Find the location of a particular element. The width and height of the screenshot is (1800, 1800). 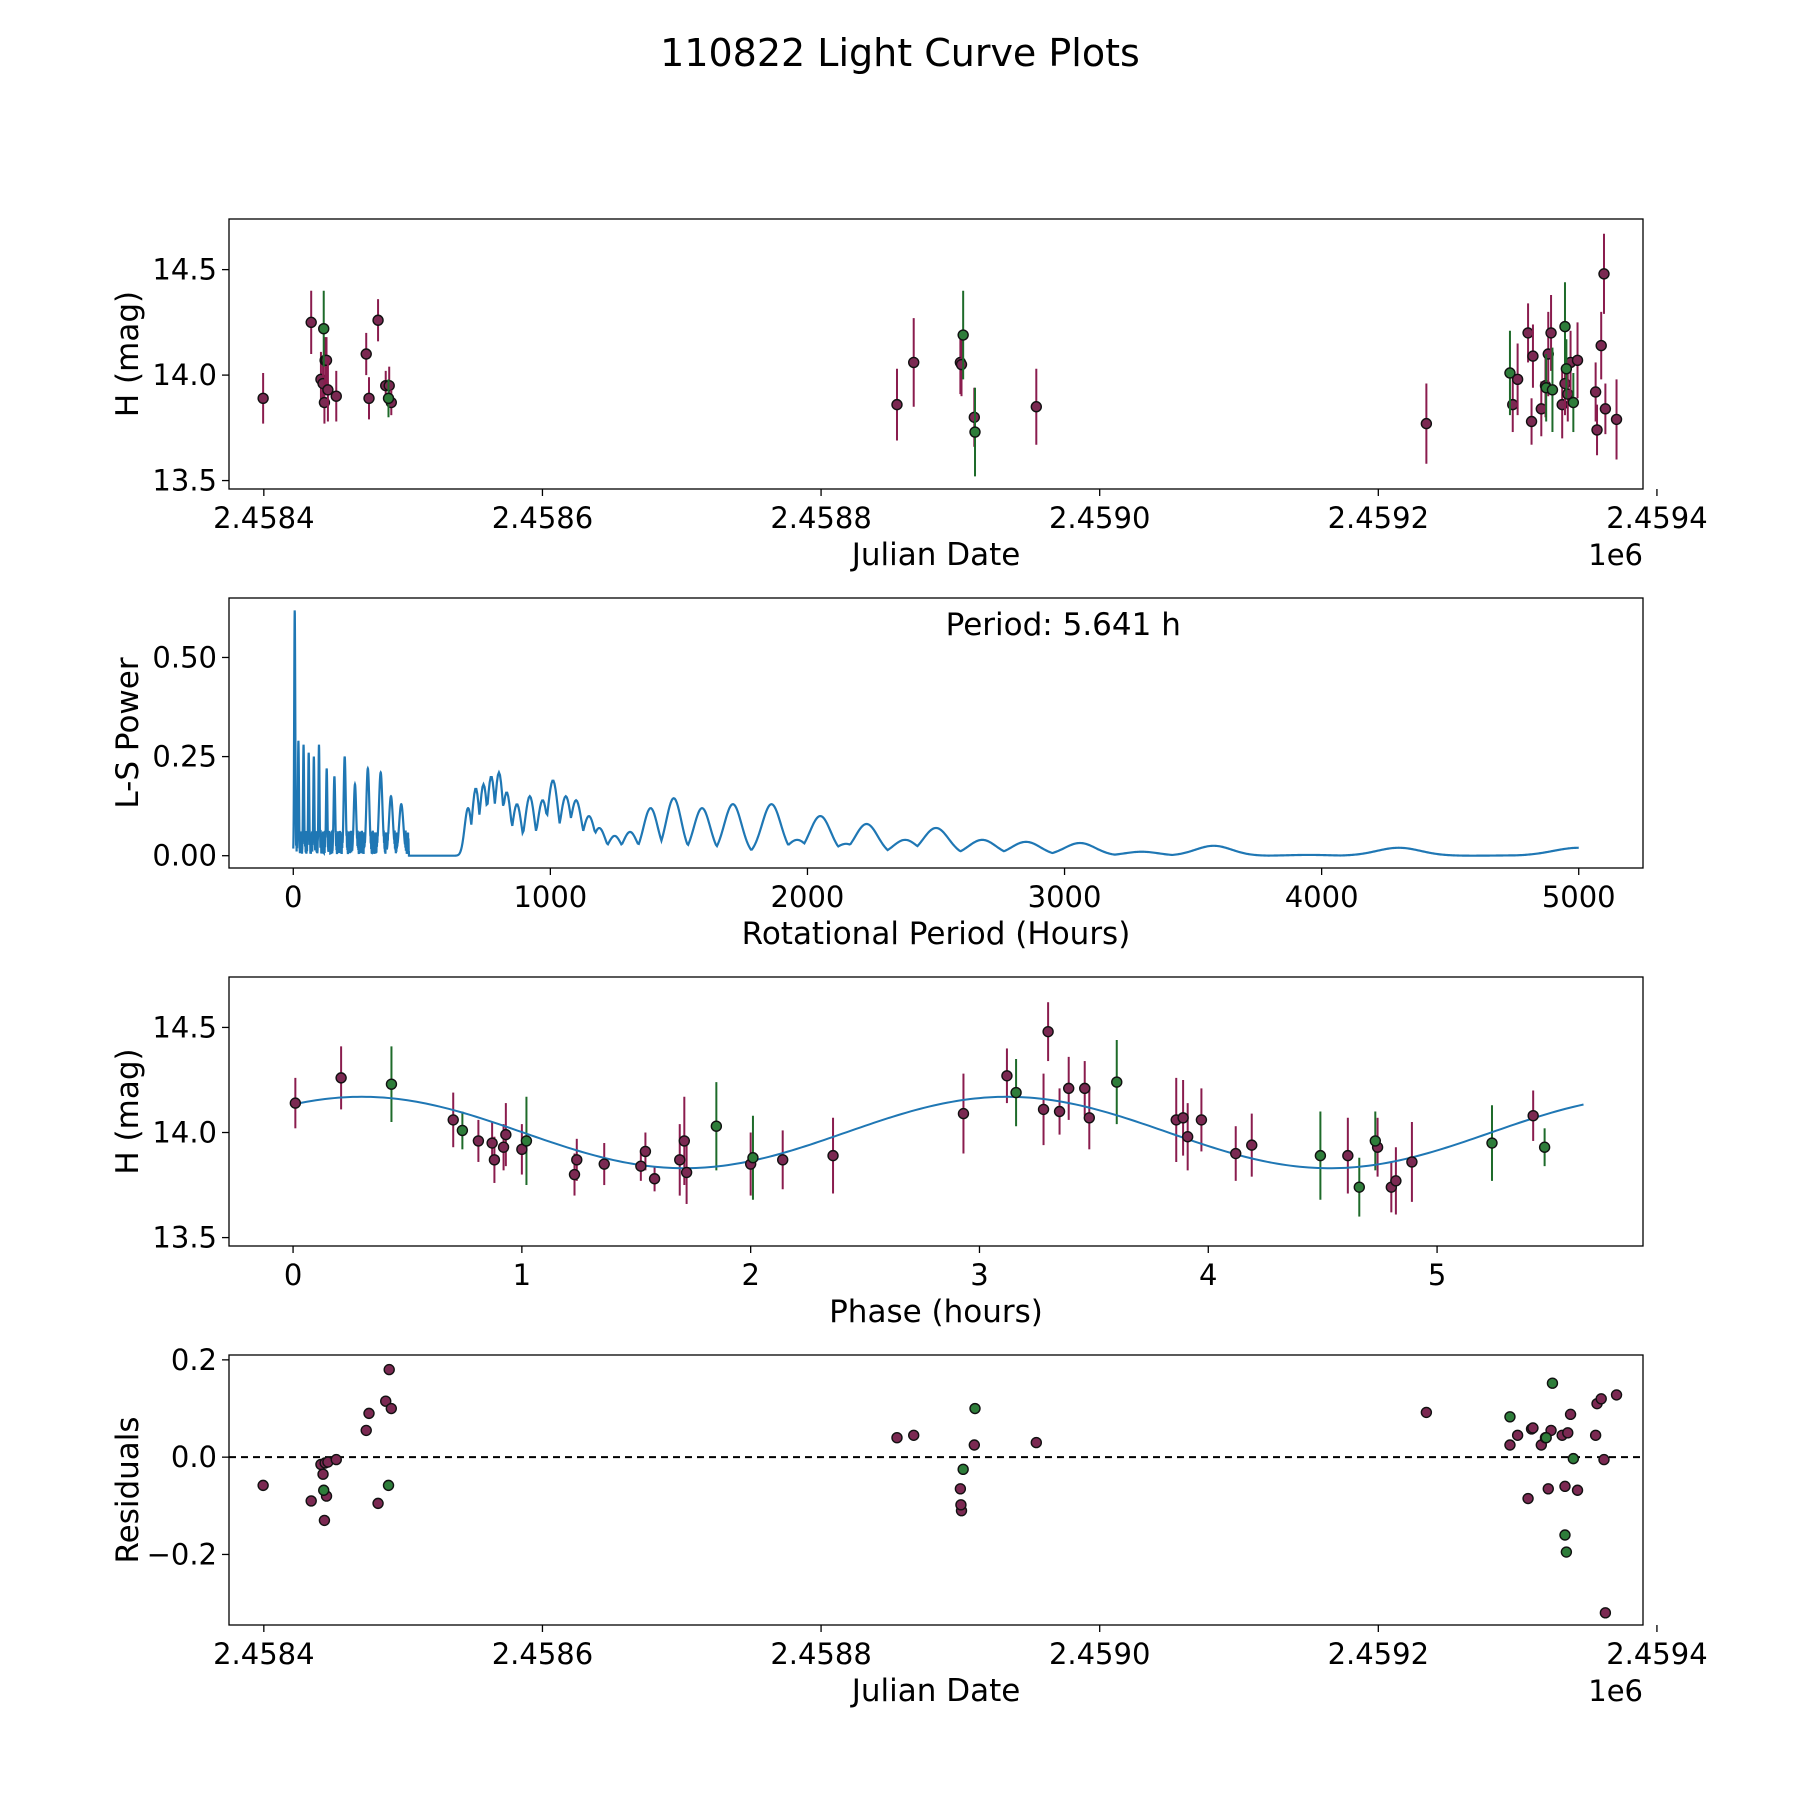

y-axis-label: Residuals is located at coordinates (128, 1489).